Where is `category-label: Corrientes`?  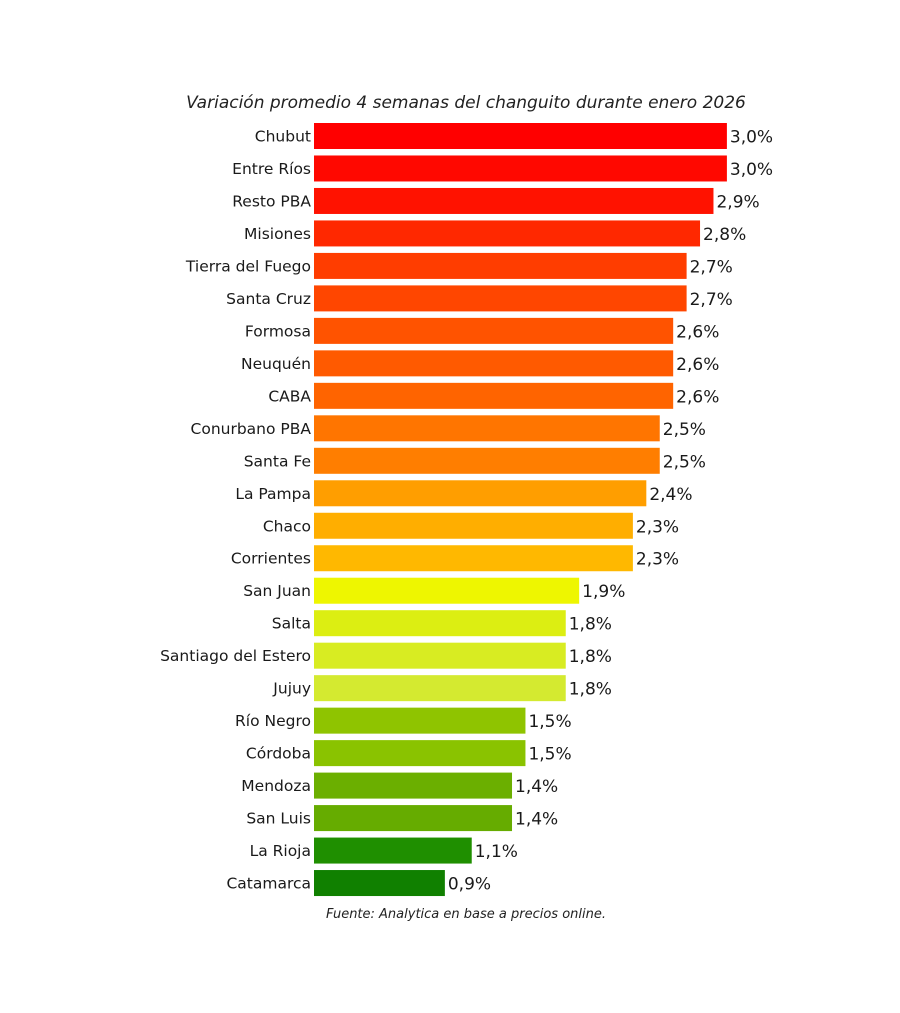 category-label: Corrientes is located at coordinates (271, 559).